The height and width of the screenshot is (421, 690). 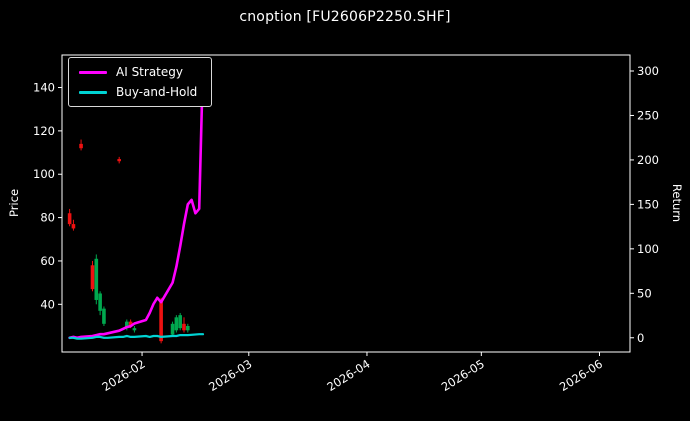 I want to click on y-tick-label-right: 150, so click(x=648, y=204).